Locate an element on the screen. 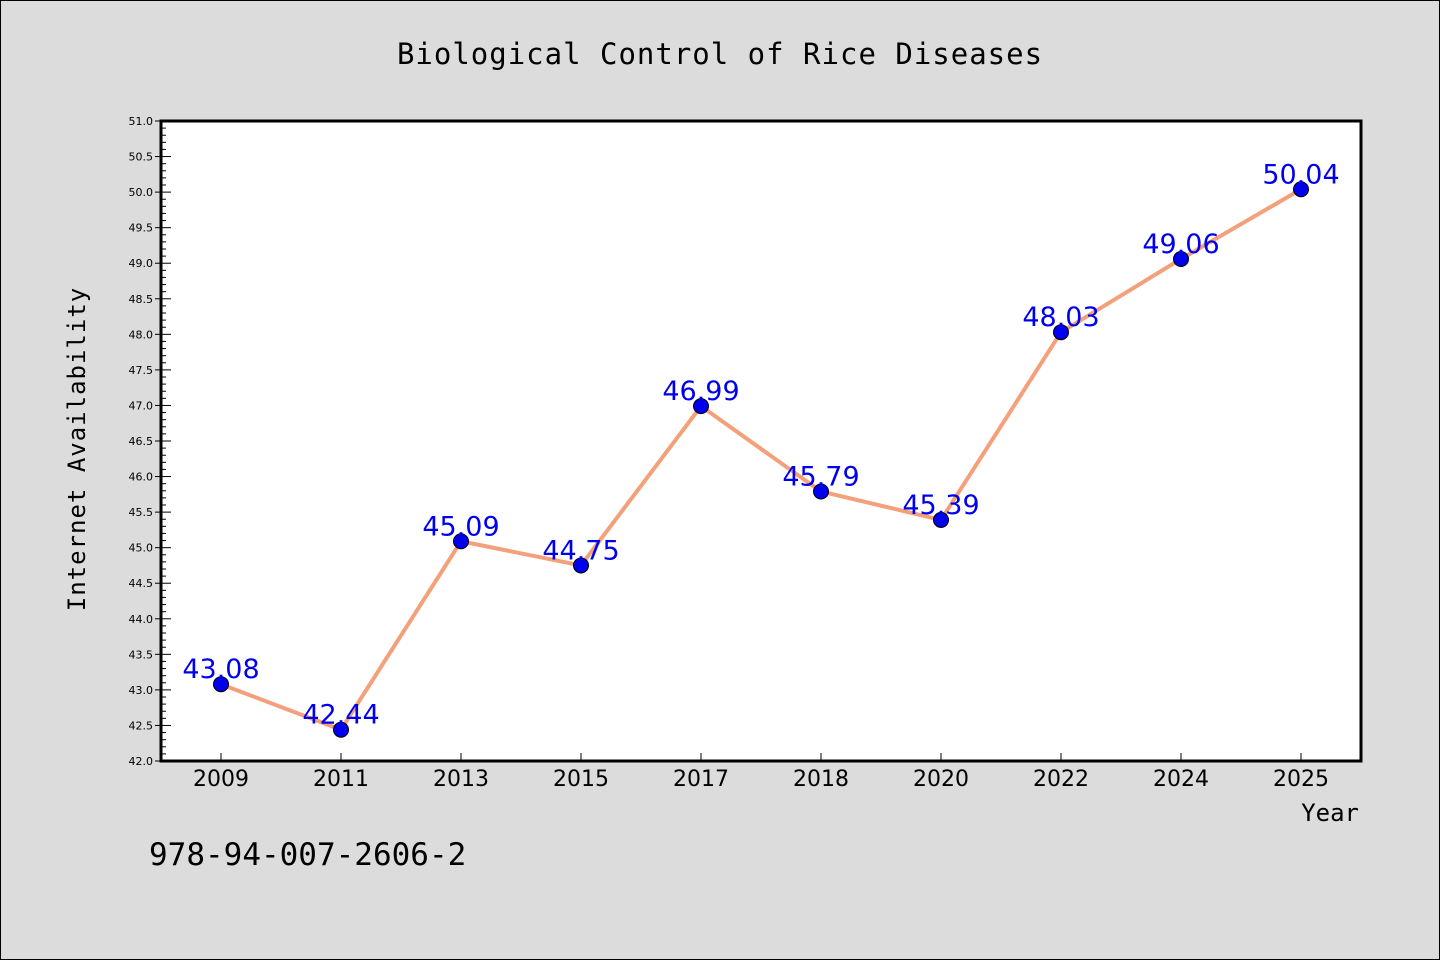 The image size is (1440, 960). x-tick-label: 2020 is located at coordinates (941, 779).